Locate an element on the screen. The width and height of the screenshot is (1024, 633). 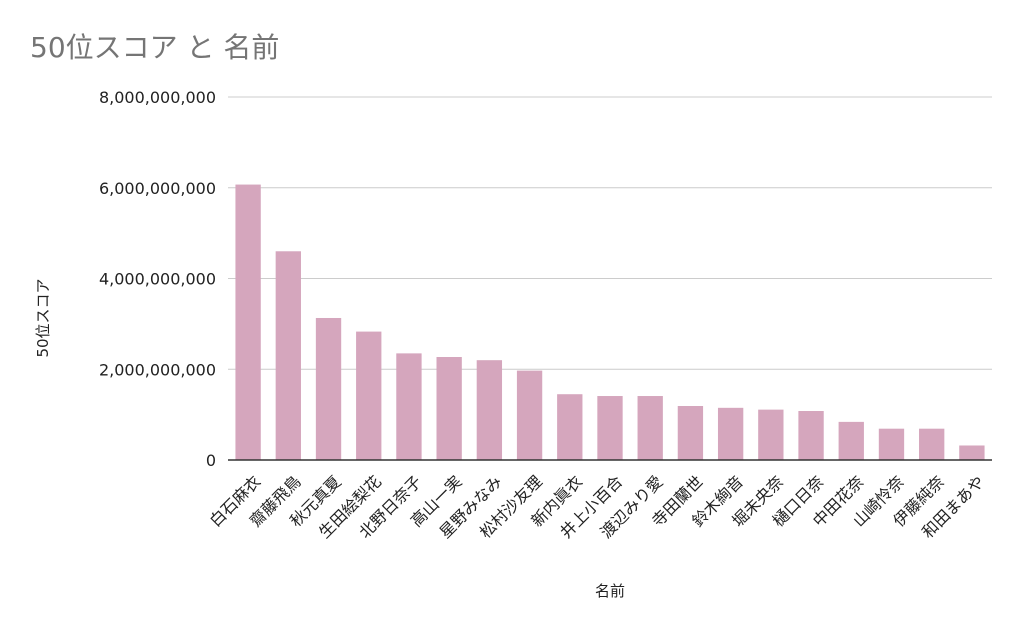
y-tick-label: 8,000,000,000 is located at coordinates (157, 97).